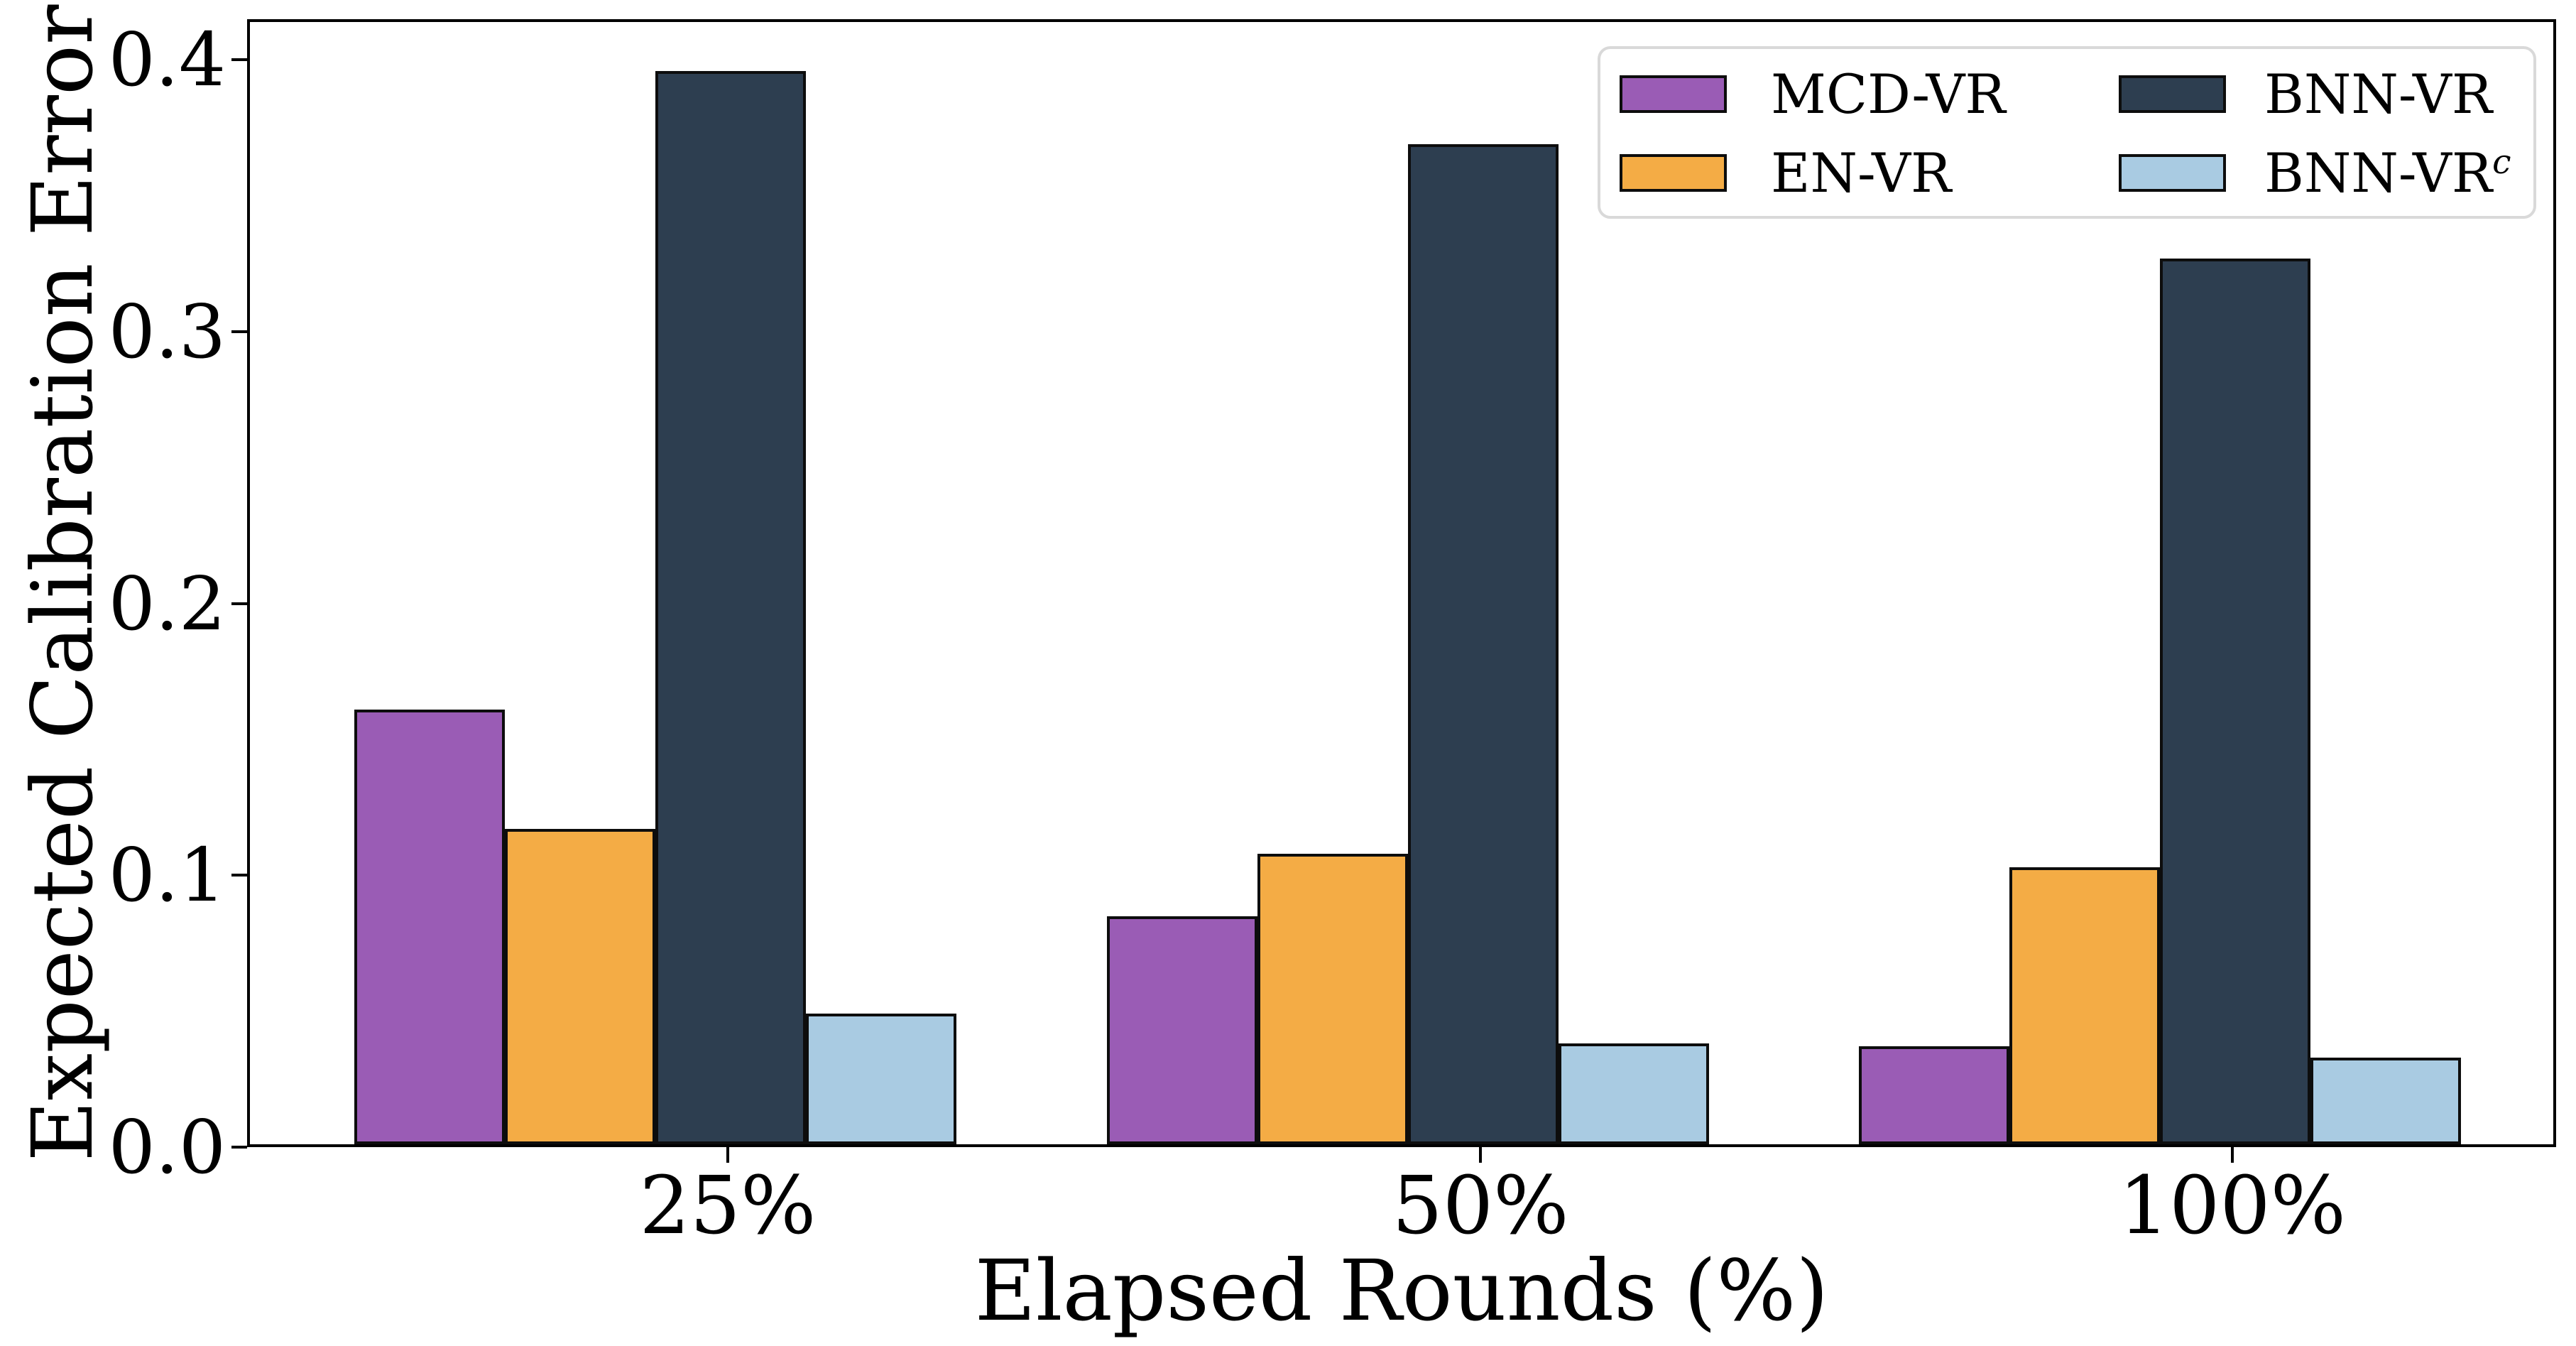  I want to click on bar-en-vr-25%, so click(579, 986).